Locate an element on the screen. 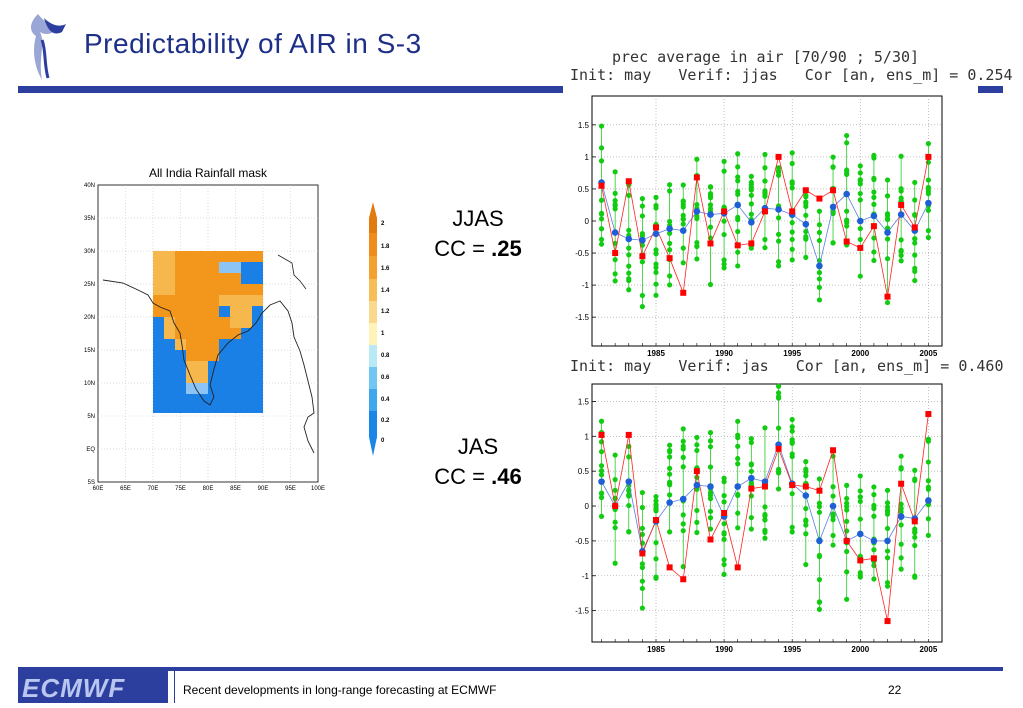 The height and width of the screenshot is (708, 1023). x-tick-label: 1990 is located at coordinates (724, 353).